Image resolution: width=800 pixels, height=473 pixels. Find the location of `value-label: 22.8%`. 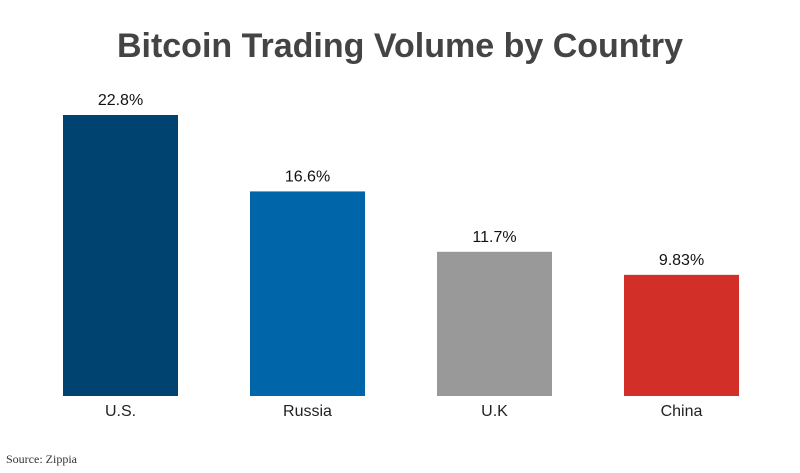

value-label: 22.8% is located at coordinates (120, 100).